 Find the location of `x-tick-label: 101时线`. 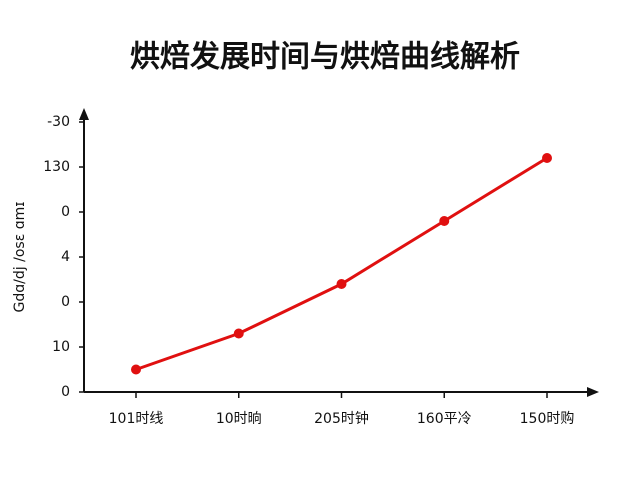

x-tick-label: 101时线 is located at coordinates (136, 419).